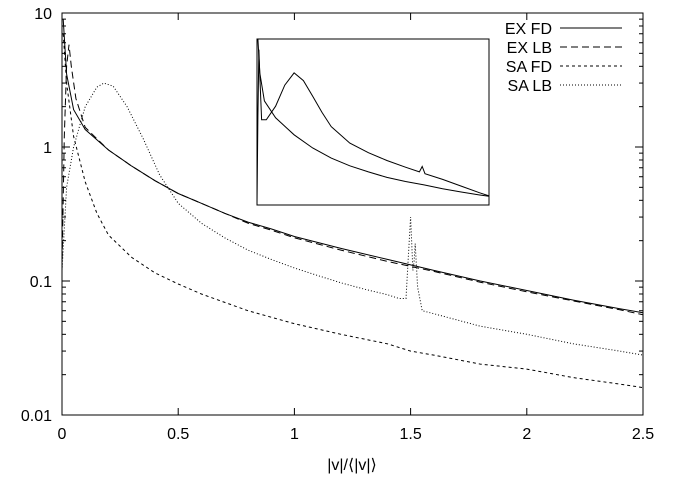  I want to click on inset-frame, so click(373, 122).